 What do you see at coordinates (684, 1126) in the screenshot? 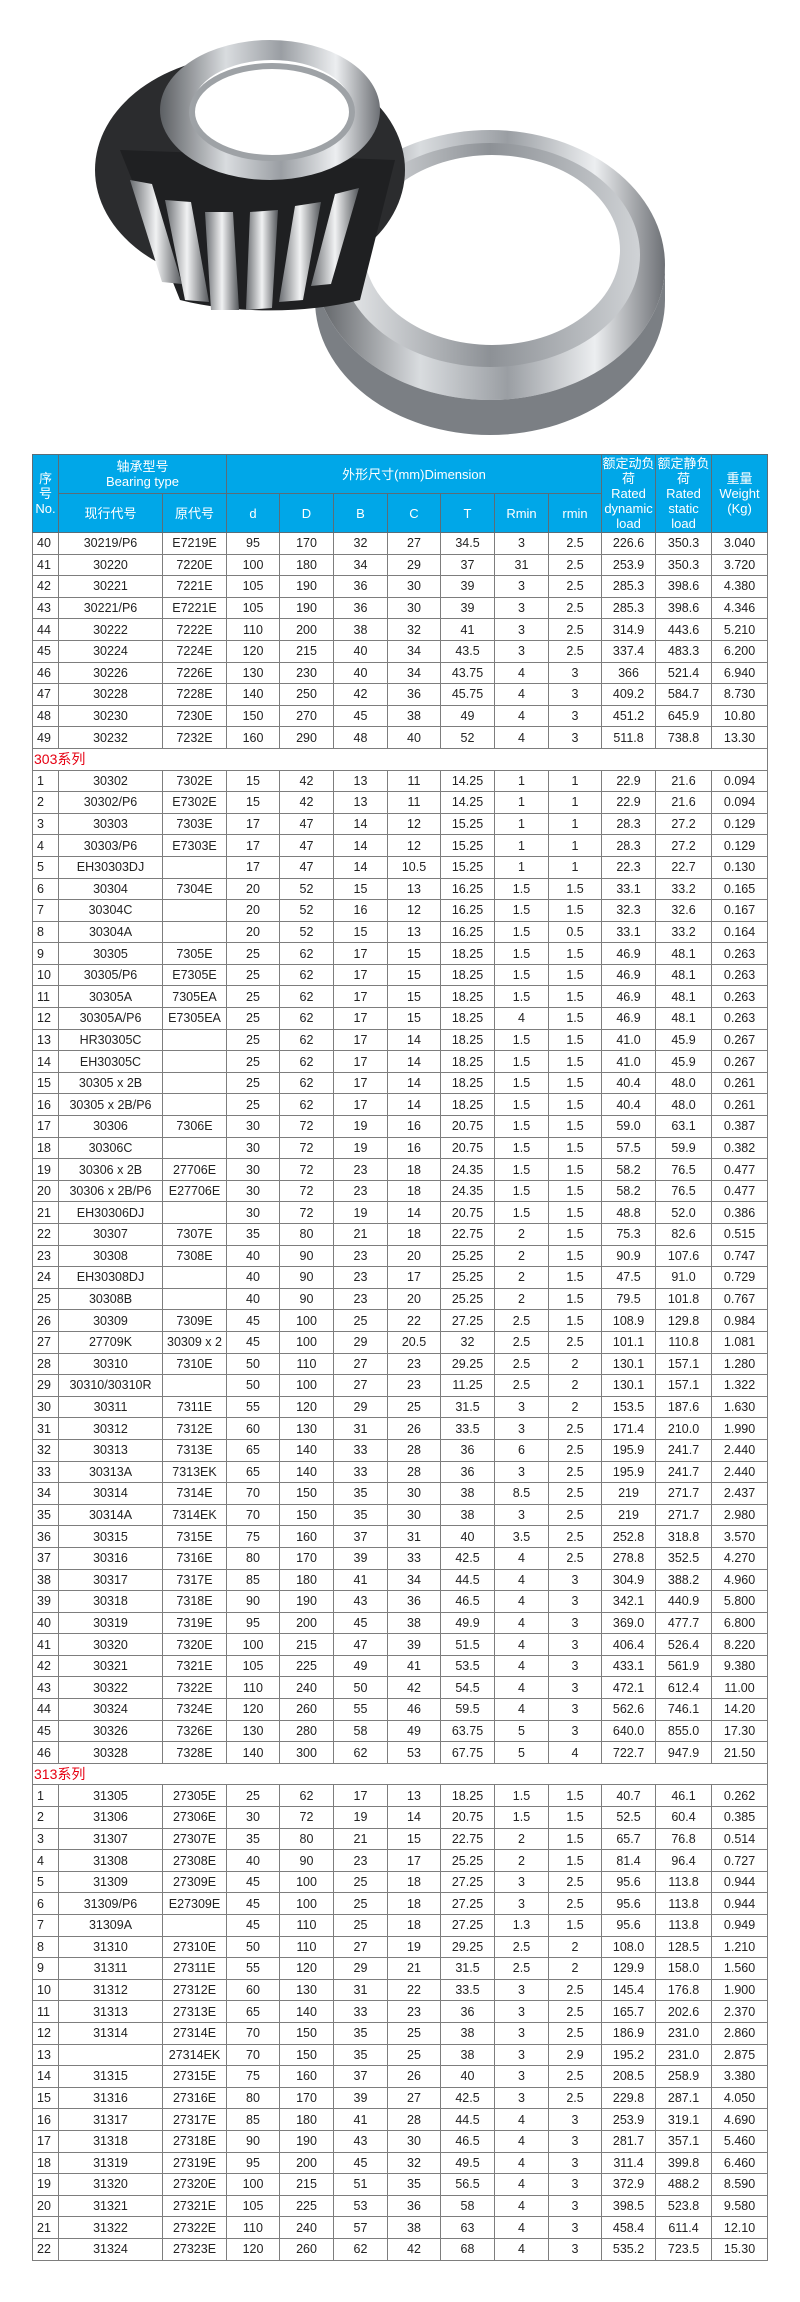
I see `cell-static-load: 63.1` at bounding box center [684, 1126].